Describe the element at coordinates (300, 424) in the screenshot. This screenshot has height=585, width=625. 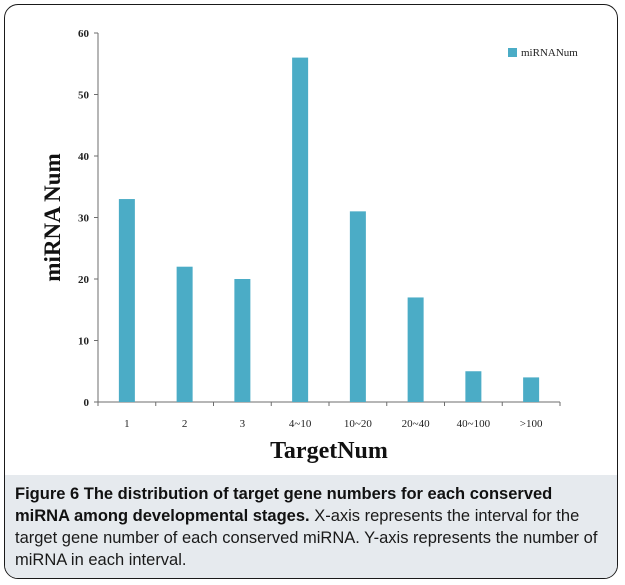
I see `x-tick-label: 4~10` at that location.